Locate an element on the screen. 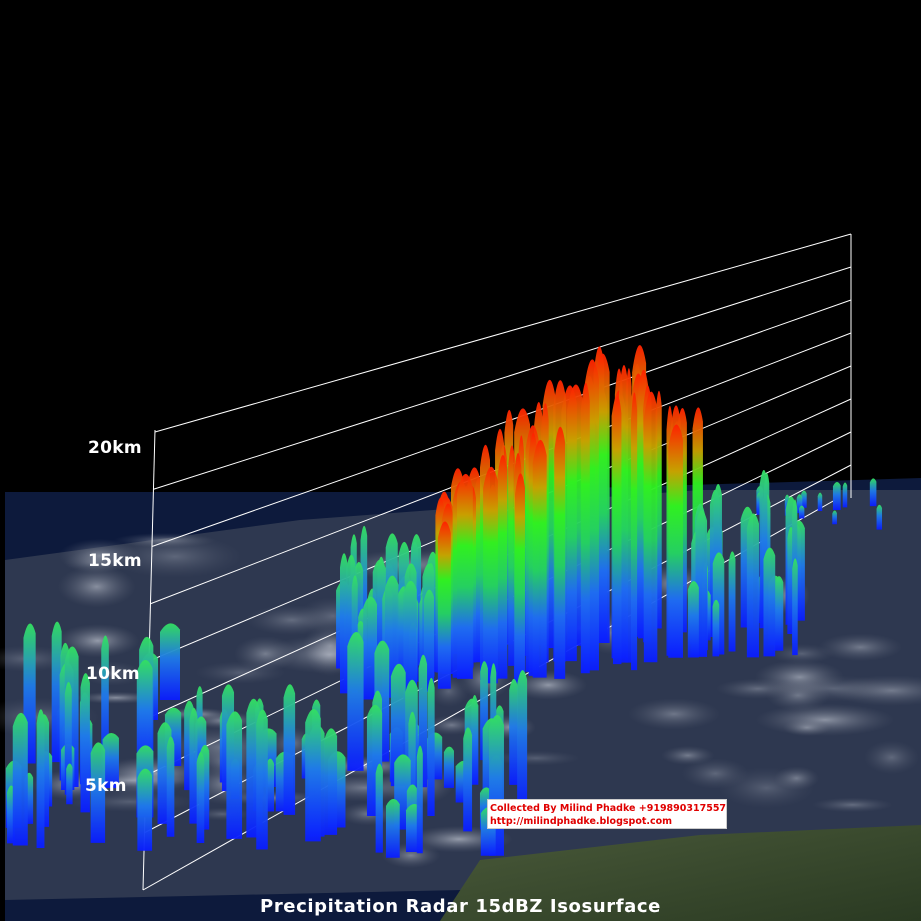  altitude-label-15km: 15km is located at coordinates (115, 561).